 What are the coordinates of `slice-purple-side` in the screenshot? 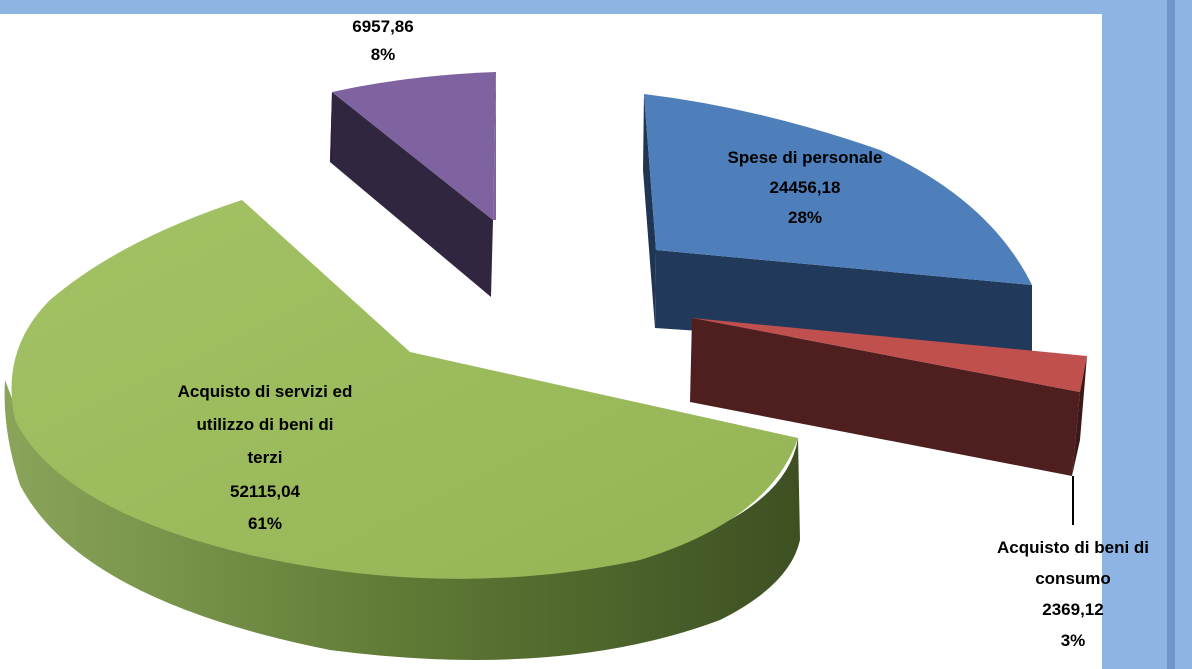 It's located at (411, 194).